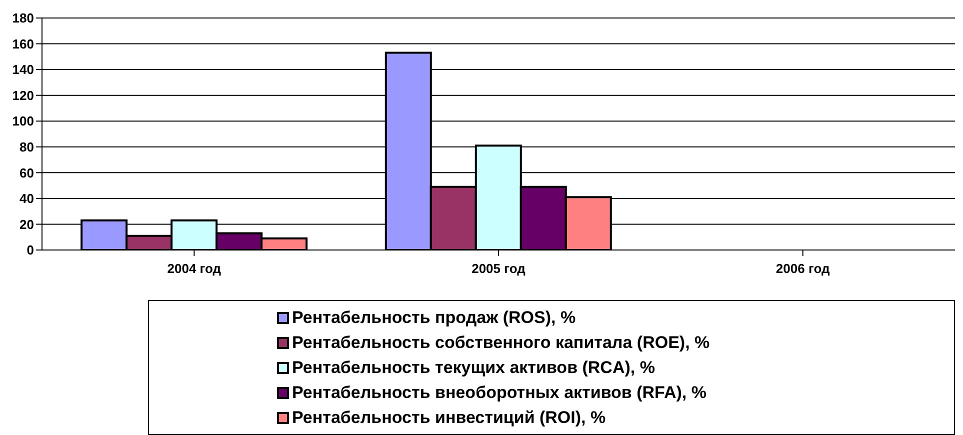 This screenshot has height=435, width=963. What do you see at coordinates (499, 392) in the screenshot?
I see `legend-label: Рентабельность внеоборотных активов (RFA), %` at bounding box center [499, 392].